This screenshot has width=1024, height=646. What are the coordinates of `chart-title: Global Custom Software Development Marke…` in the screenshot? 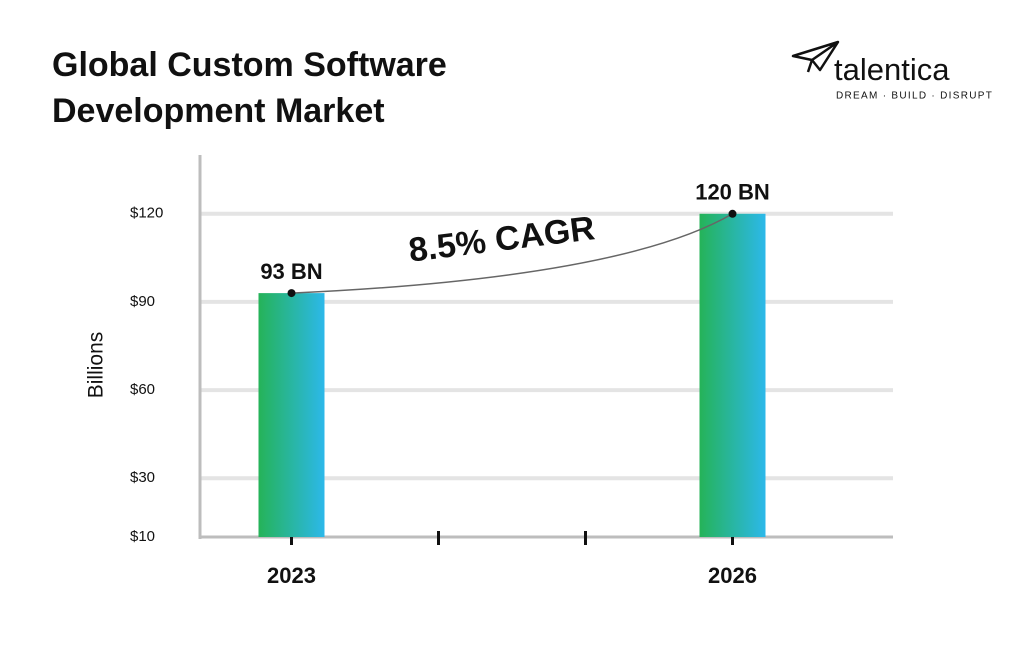 It's located at (249, 88).